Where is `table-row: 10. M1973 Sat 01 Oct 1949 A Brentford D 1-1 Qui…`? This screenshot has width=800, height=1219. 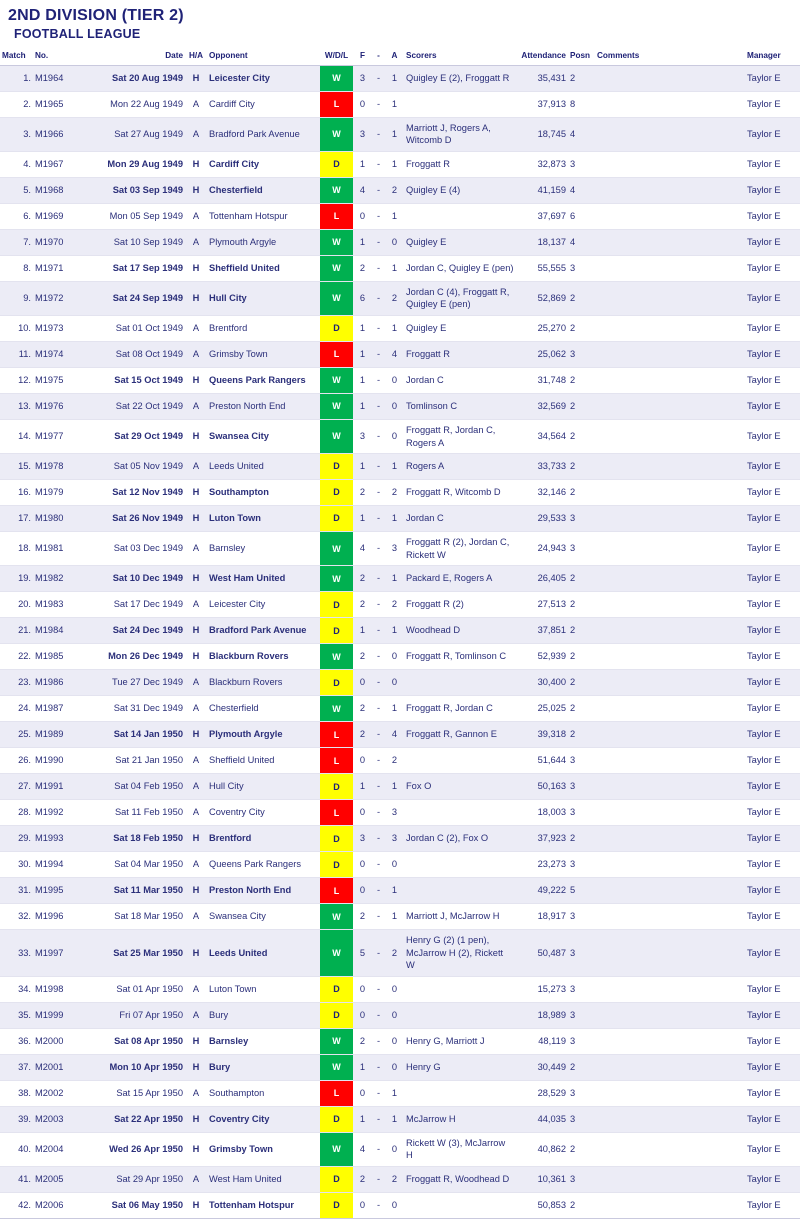
table-row: 10. M1973 Sat 01 Oct 1949 A Brentford D 1-1 Qui… is located at coordinates (400, 328).